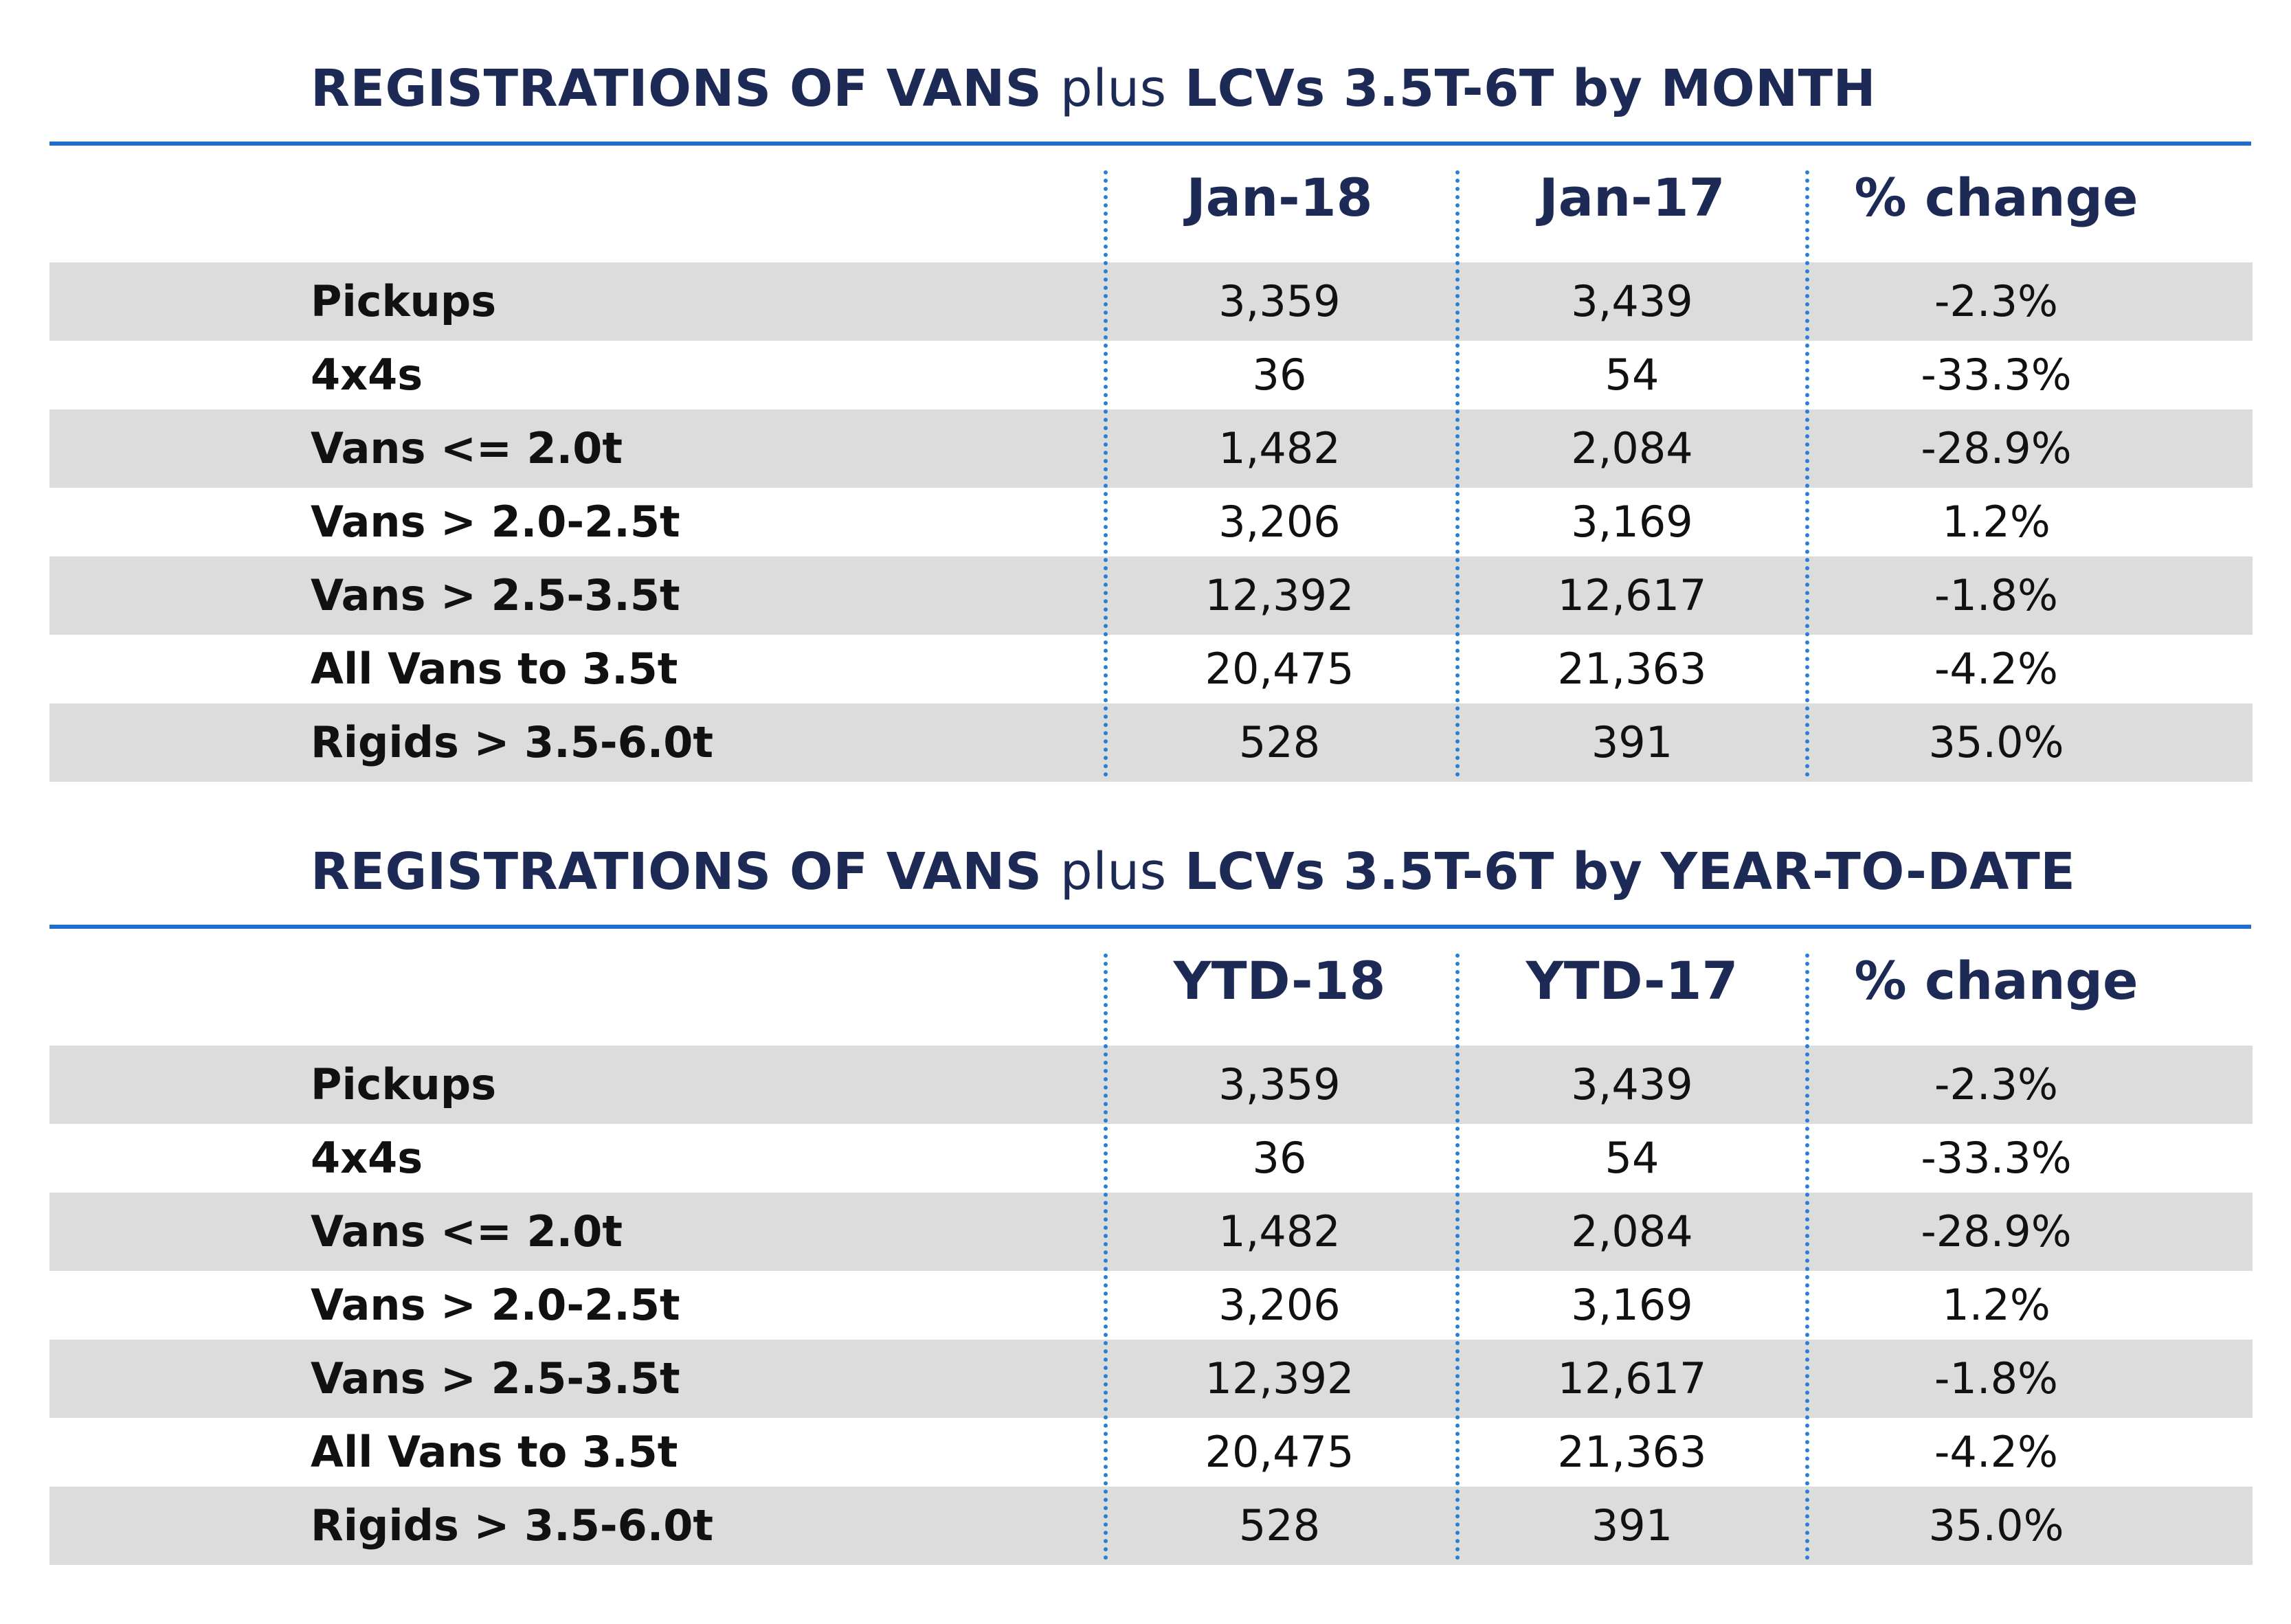 The height and width of the screenshot is (1624, 2291). Describe the element at coordinates (1631, 871) in the screenshot. I see `title-part-bold-2: LCVs 3.5T-6T by YEAR-TO-DATE` at that location.